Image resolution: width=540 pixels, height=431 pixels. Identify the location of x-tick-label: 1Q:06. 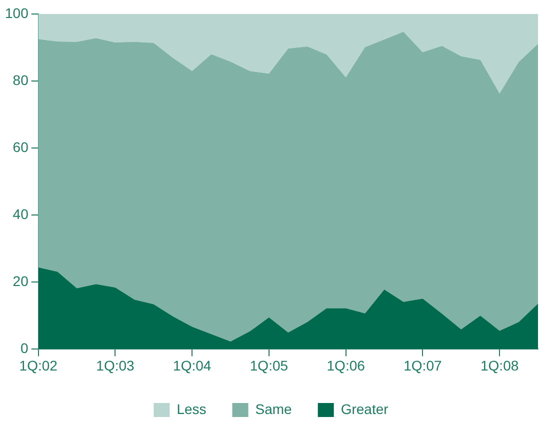
(346, 365).